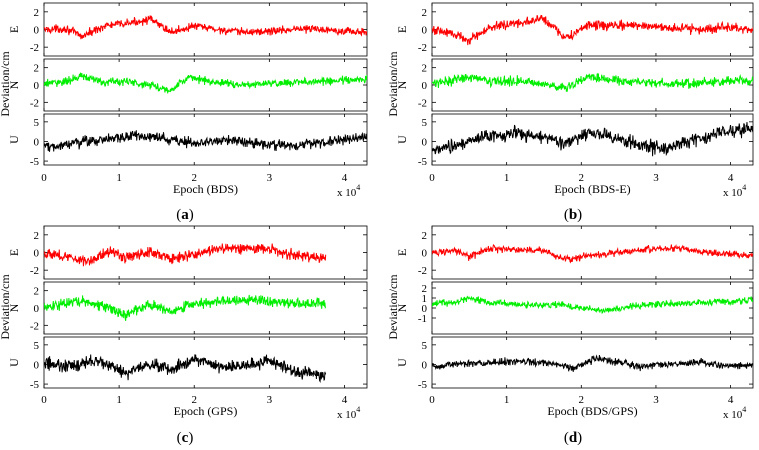 The width and height of the screenshot is (759, 450). What do you see at coordinates (206, 411) in the screenshot?
I see `x-axis-label: Epoch (GPS)` at bounding box center [206, 411].